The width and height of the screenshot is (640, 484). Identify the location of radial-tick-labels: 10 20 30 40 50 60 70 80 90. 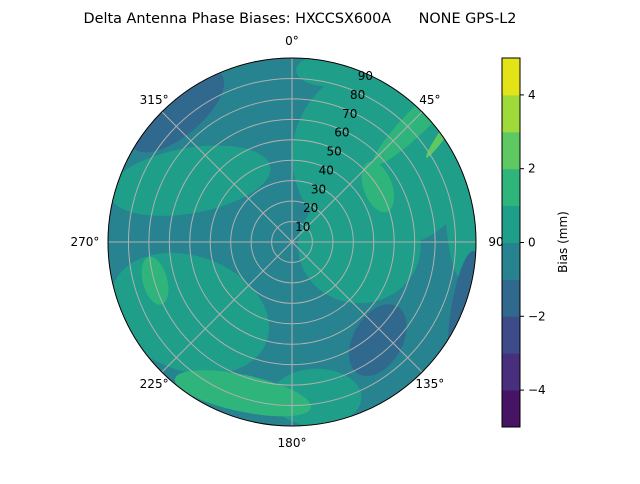
(334, 151).